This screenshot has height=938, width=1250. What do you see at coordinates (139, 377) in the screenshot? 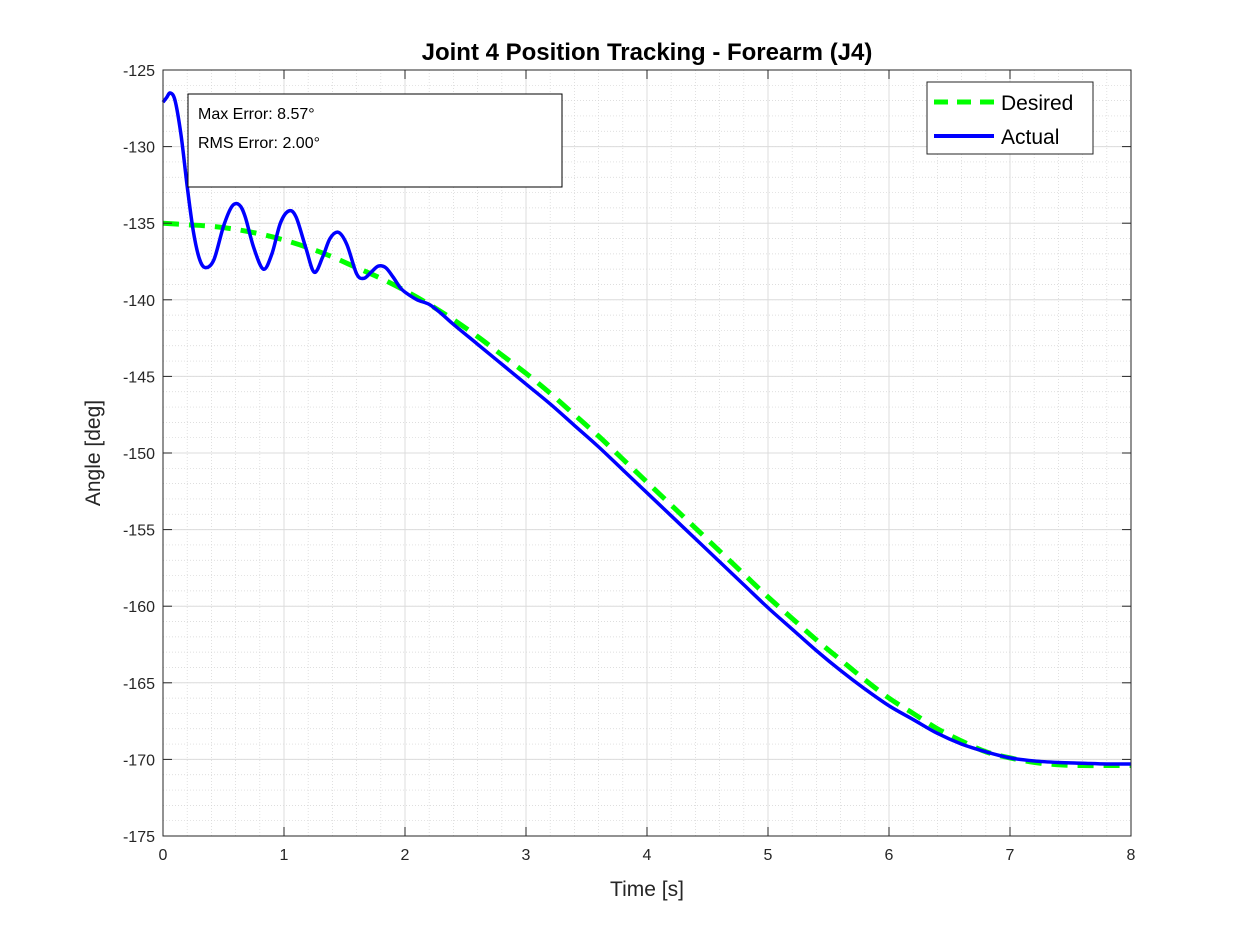
I see `y-tick-label: -145` at bounding box center [139, 377].